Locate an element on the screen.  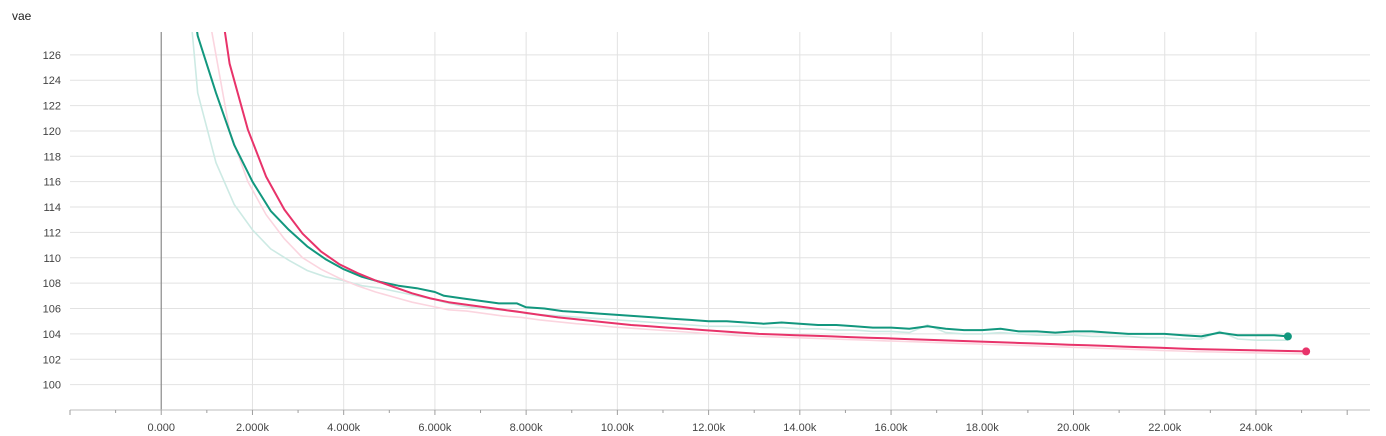
x-tick-label: 4.000k is located at coordinates (344, 428).